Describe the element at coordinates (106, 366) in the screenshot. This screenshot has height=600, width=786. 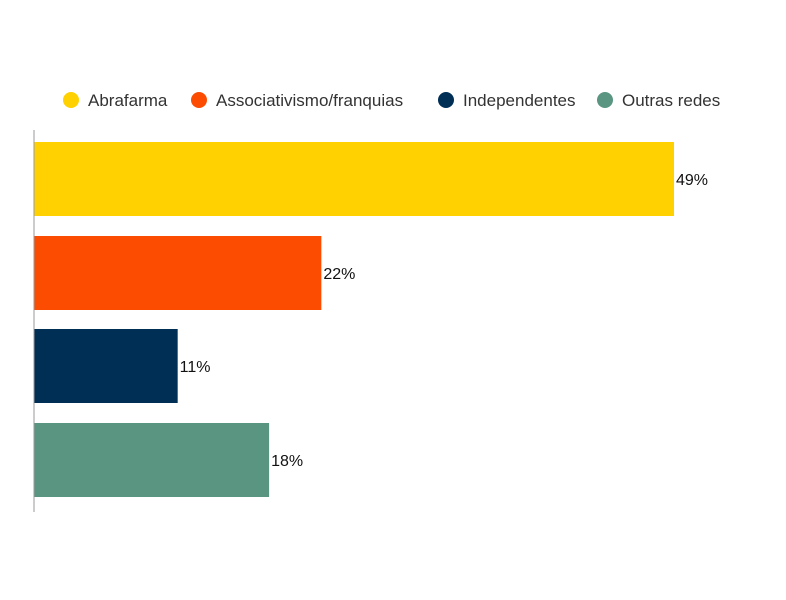
I see `bar-independentes` at that location.